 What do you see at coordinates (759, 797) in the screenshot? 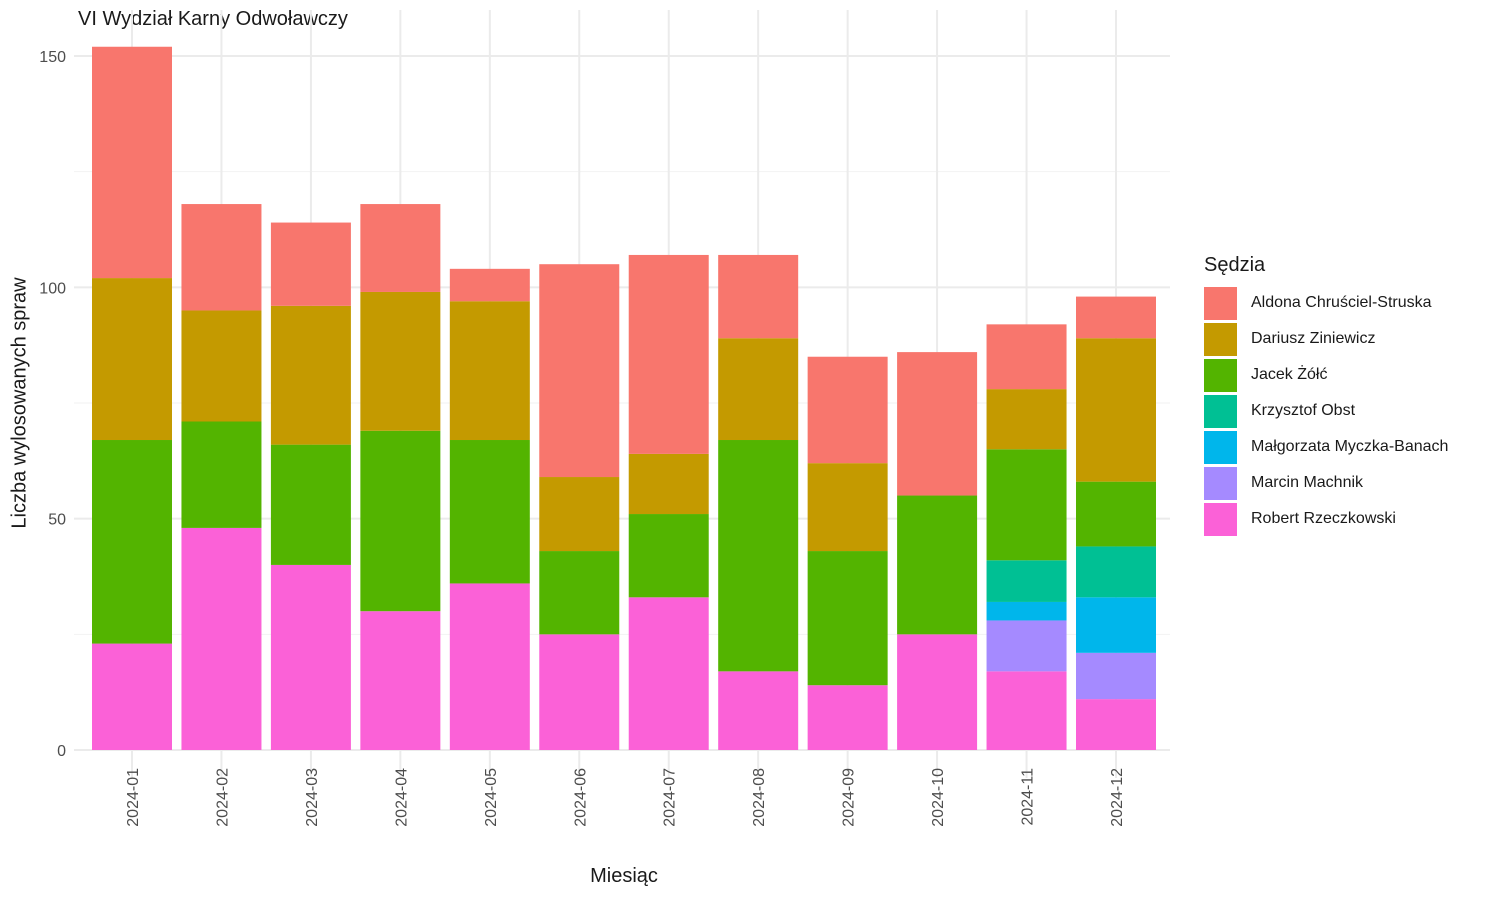
I see `x-tick-label: 2024-08` at bounding box center [759, 797].